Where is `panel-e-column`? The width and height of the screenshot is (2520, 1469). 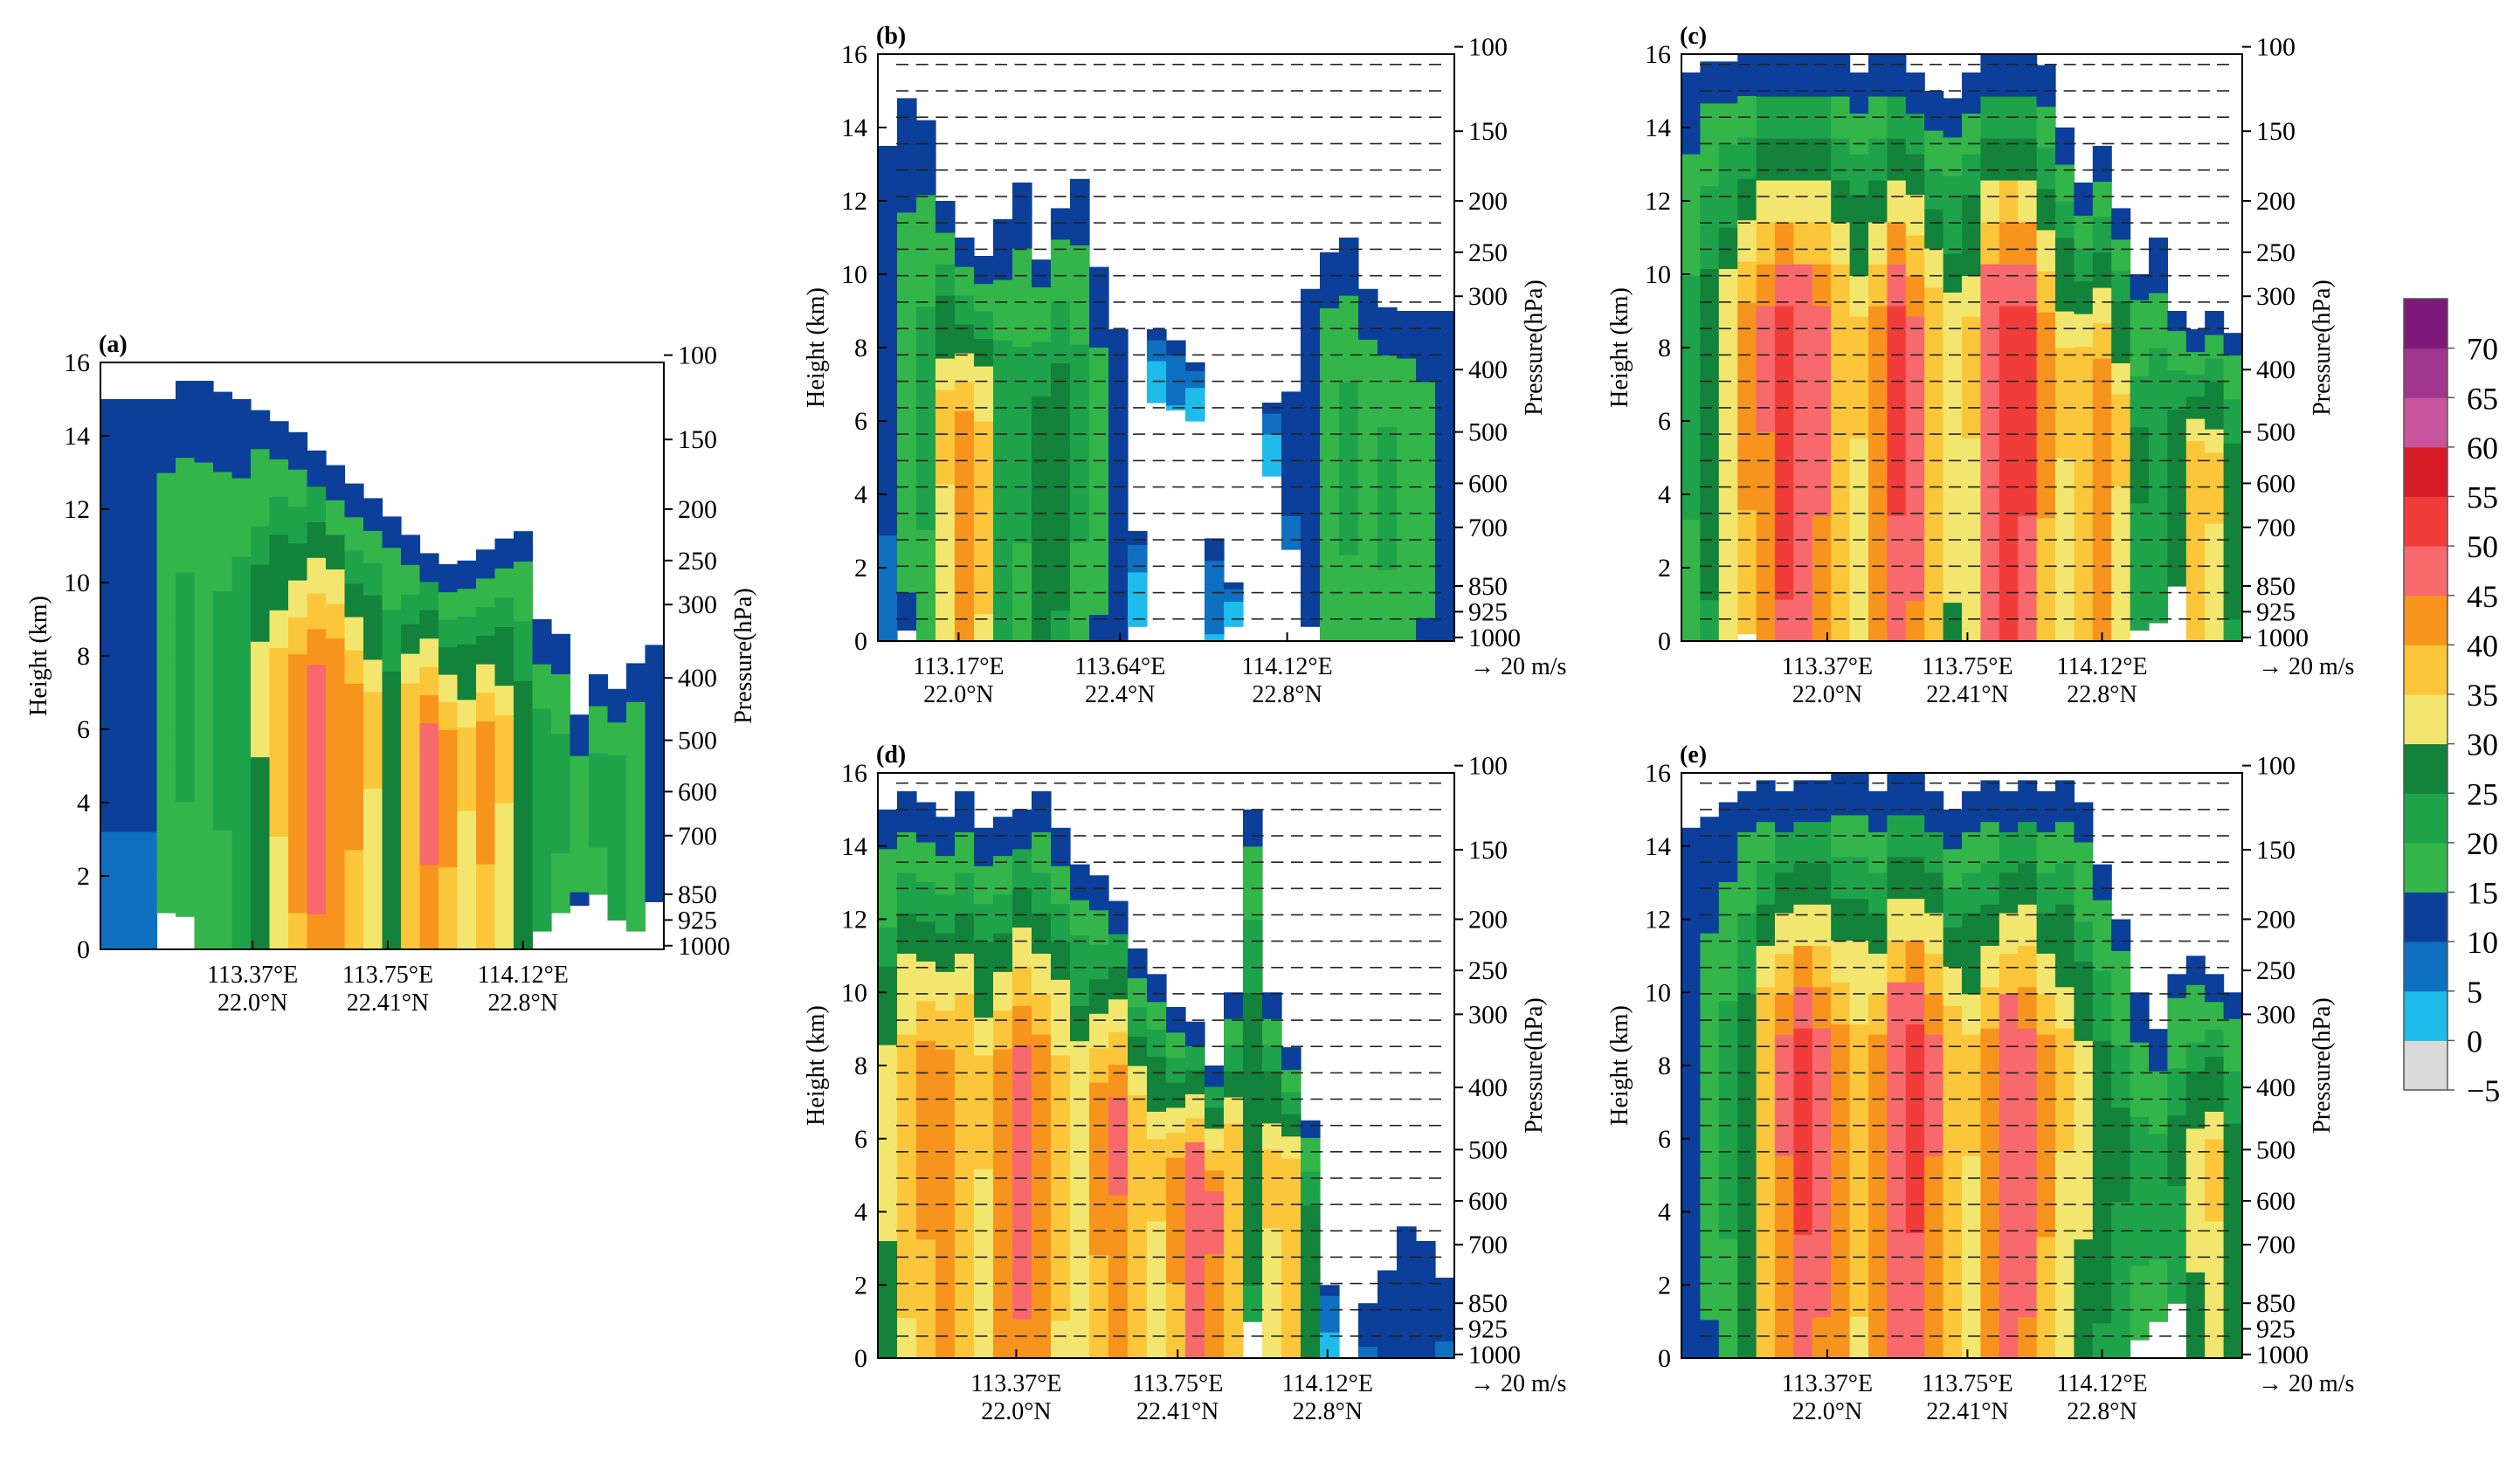
panel-e-column is located at coordinates (2177, 1139).